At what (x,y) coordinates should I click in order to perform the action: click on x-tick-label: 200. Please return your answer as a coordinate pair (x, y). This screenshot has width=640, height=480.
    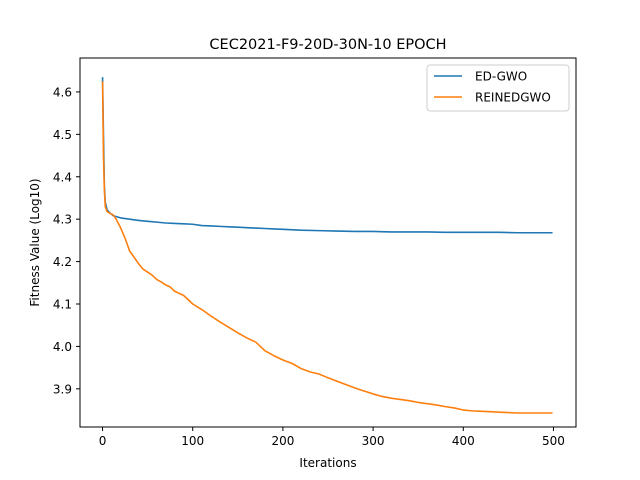
    Looking at the image, I should click on (282, 441).